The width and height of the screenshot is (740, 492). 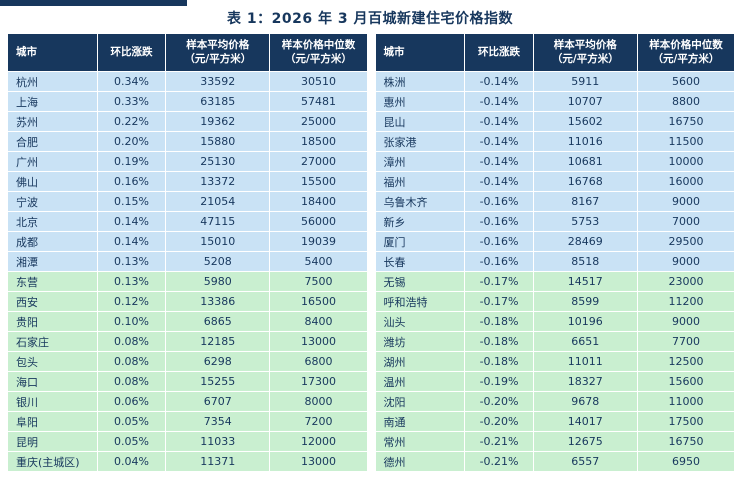 What do you see at coordinates (585, 141) in the screenshot?
I see `avg-price-cell: 11016` at bounding box center [585, 141].